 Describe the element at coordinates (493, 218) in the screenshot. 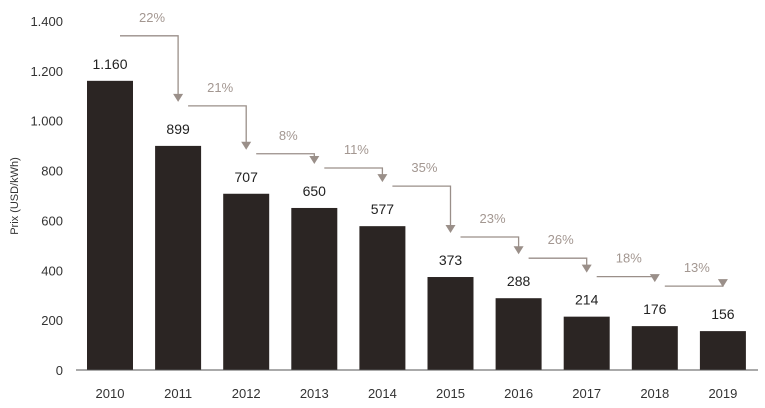

I see `percent-change-label: 23%` at that location.